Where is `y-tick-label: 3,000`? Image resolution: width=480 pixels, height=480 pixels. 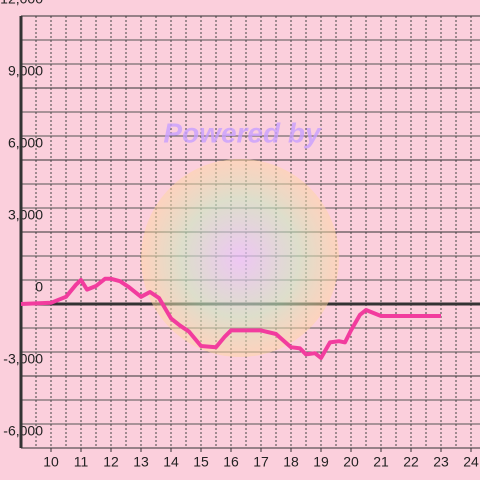
y-tick-label: 3,000 is located at coordinates (25, 215).